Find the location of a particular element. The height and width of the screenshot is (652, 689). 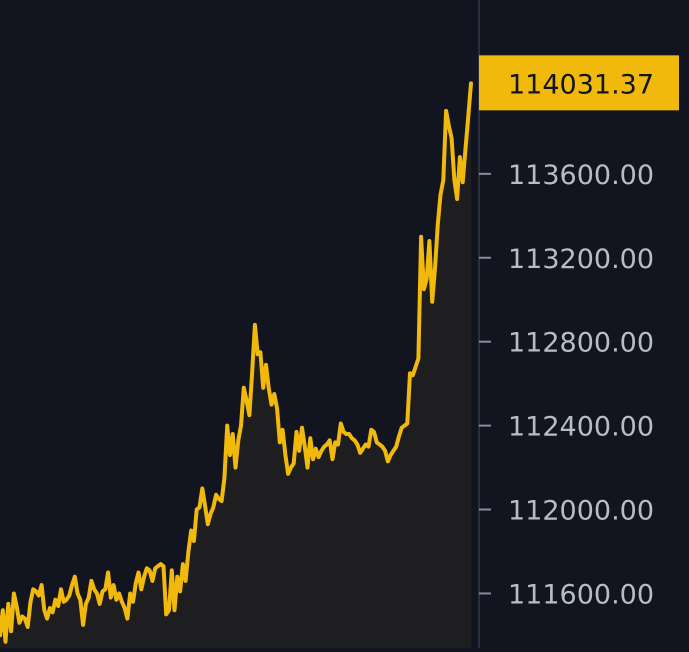

y-tick-label: 113600.00 is located at coordinates (581, 175).